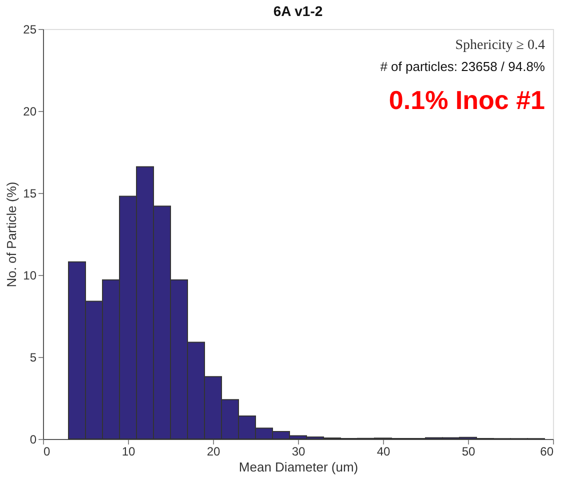 The image size is (578, 486). I want to click on annotation: 0.1% Inoc #1, so click(466, 100).